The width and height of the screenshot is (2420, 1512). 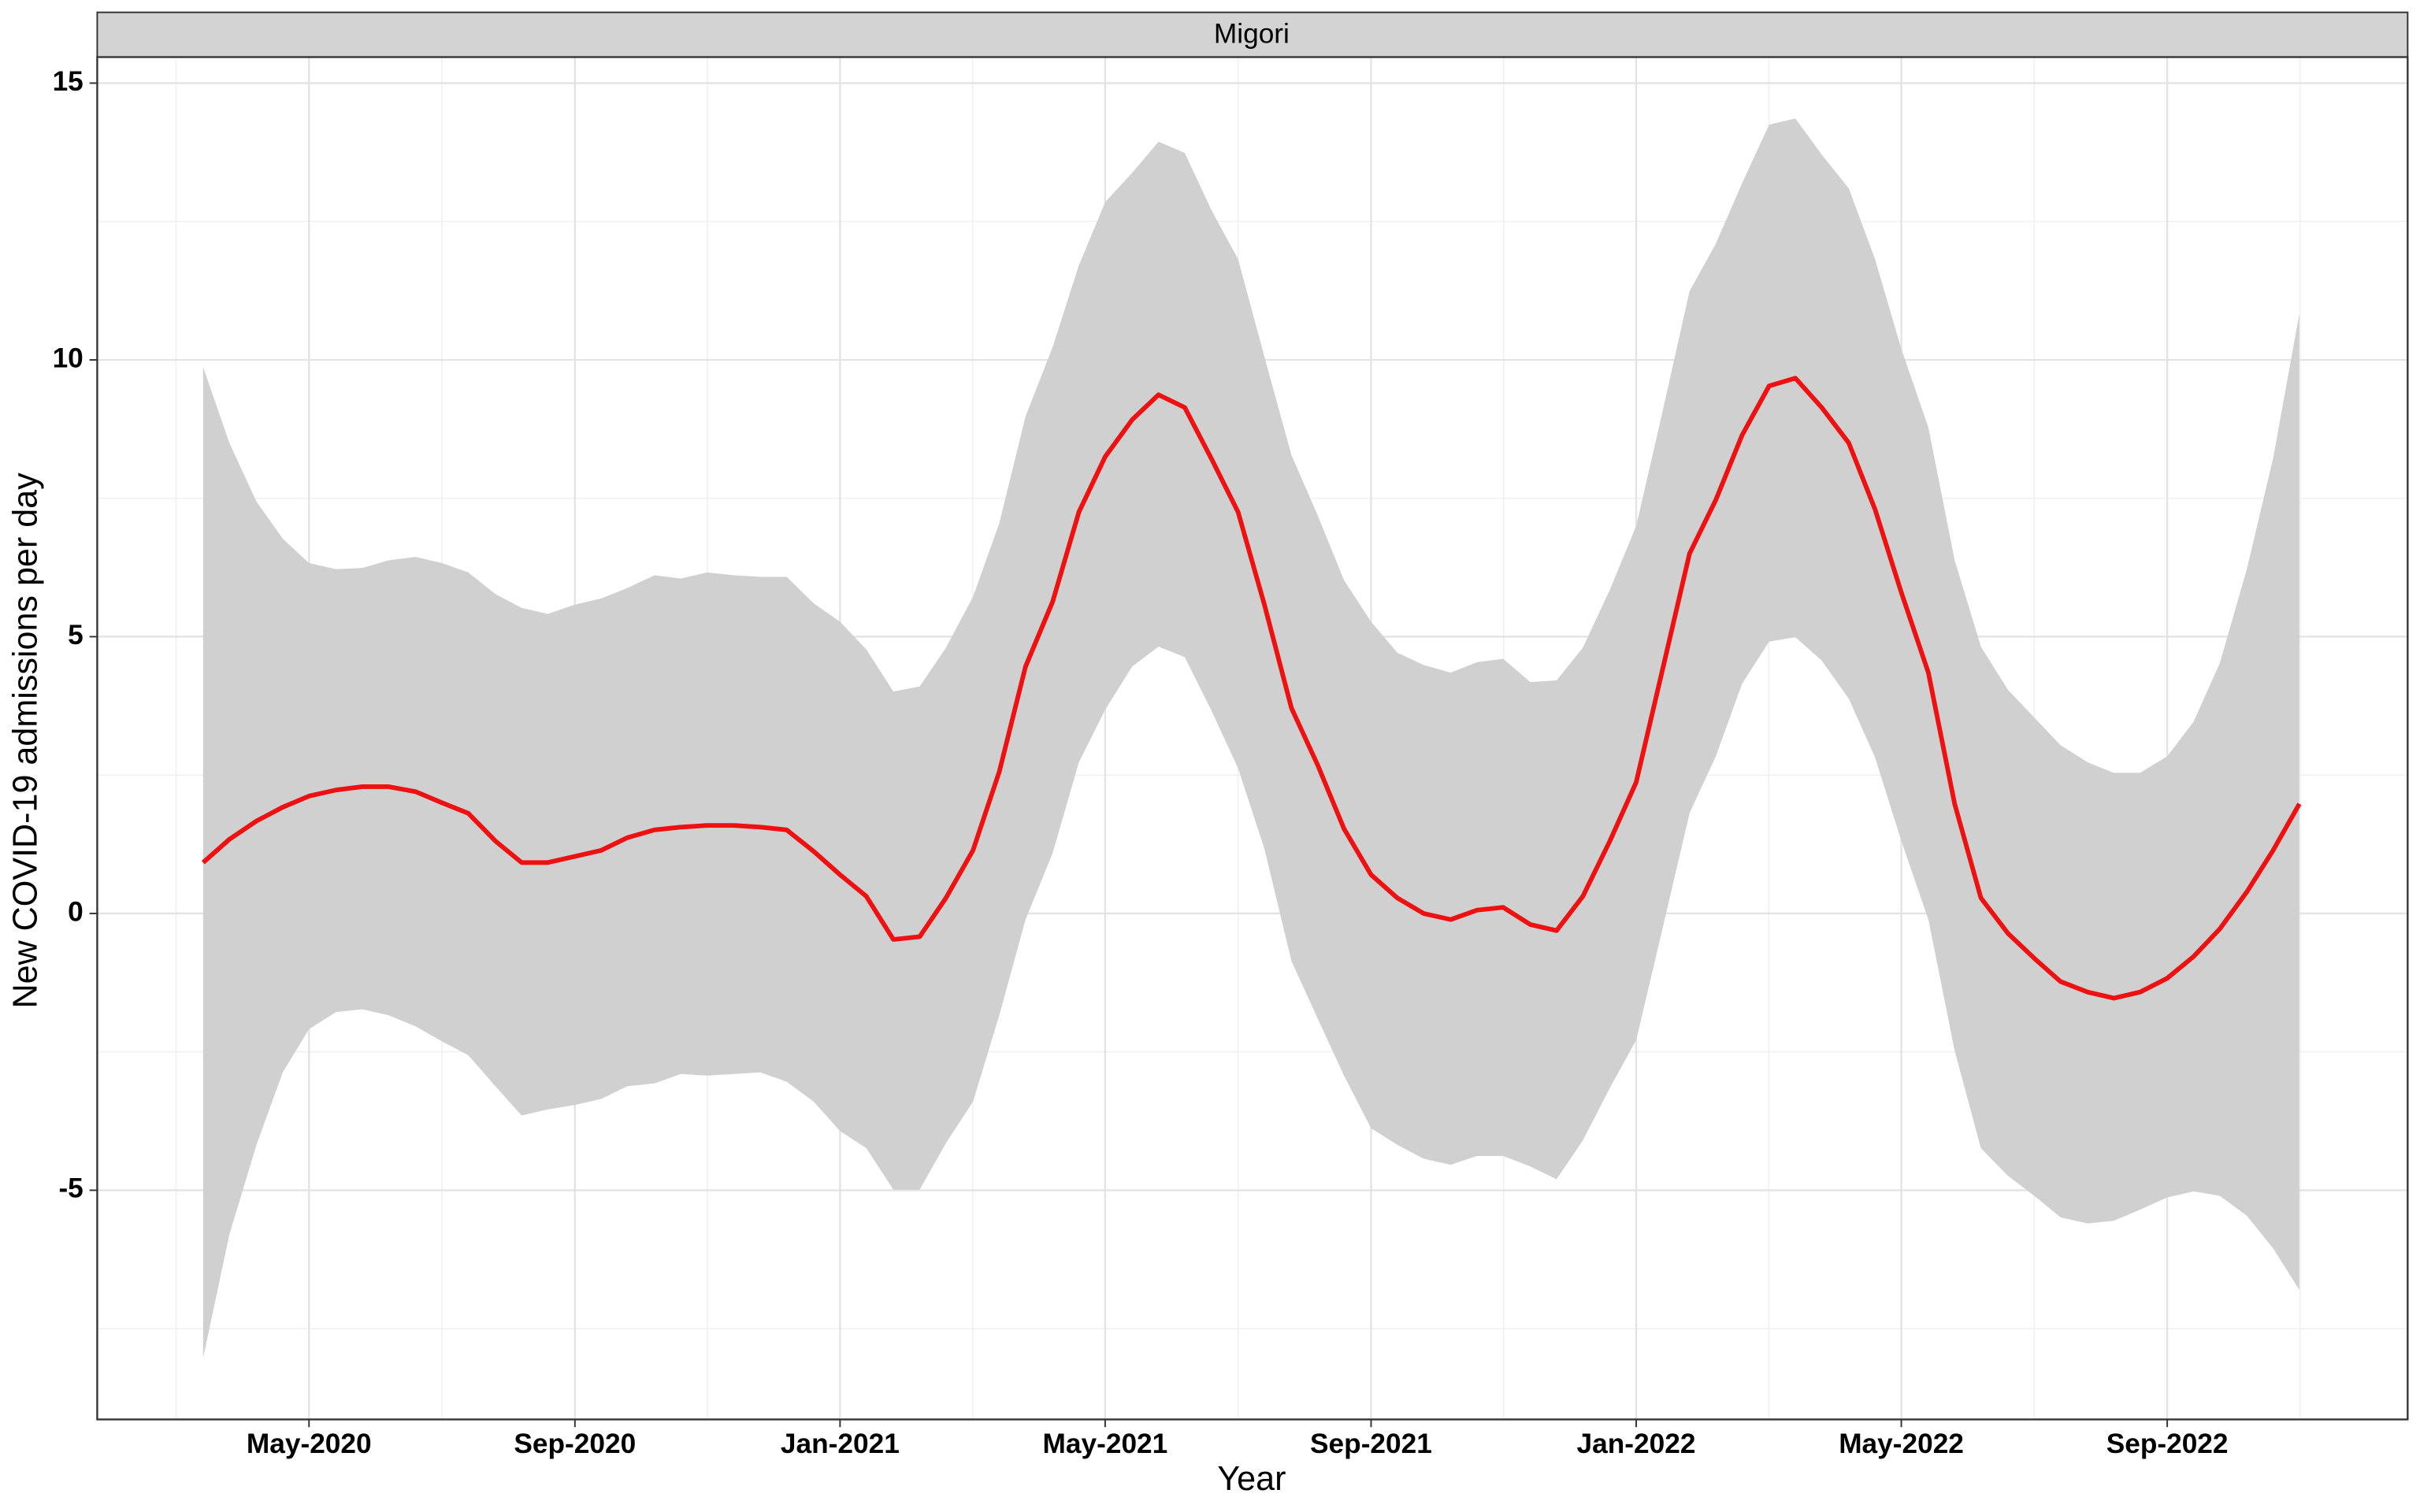 What do you see at coordinates (575, 1444) in the screenshot?
I see `x-tick-label: Sep-2020` at bounding box center [575, 1444].